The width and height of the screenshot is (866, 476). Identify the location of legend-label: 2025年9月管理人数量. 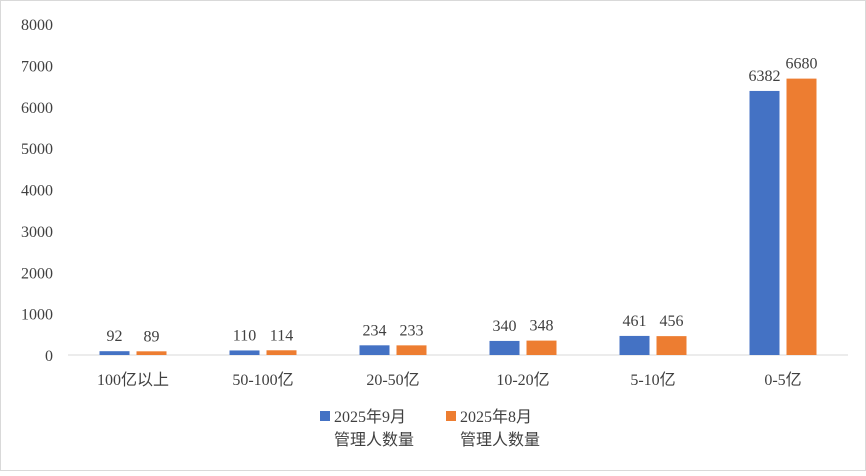
(374, 428).